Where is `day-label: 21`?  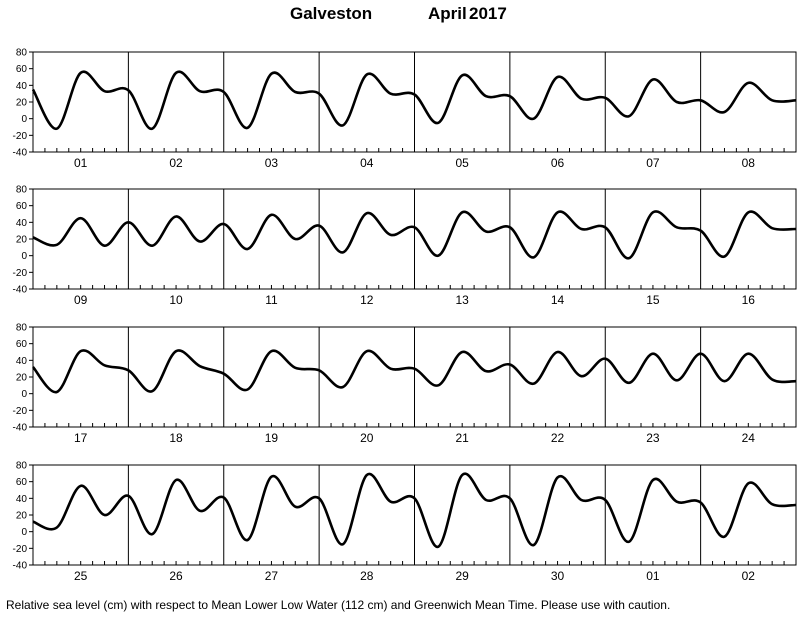 day-label: 21 is located at coordinates (463, 438).